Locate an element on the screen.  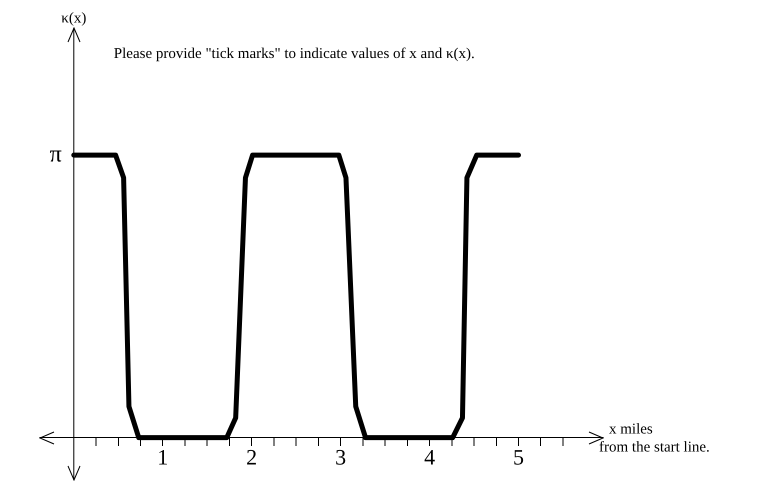
text: κ(x) is located at coordinates (73, 18).